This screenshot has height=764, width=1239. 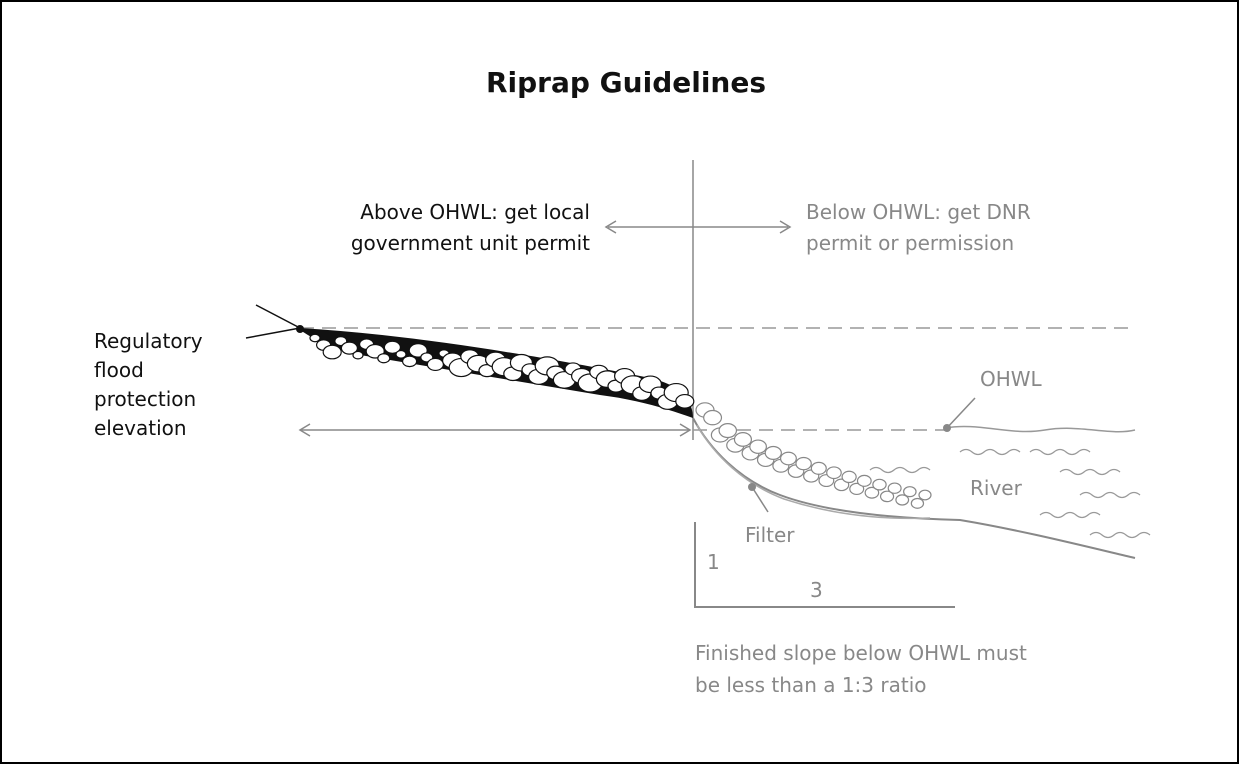 What do you see at coordinates (918, 212) in the screenshot?
I see `below-label: Below OHWL: get DNR` at bounding box center [918, 212].